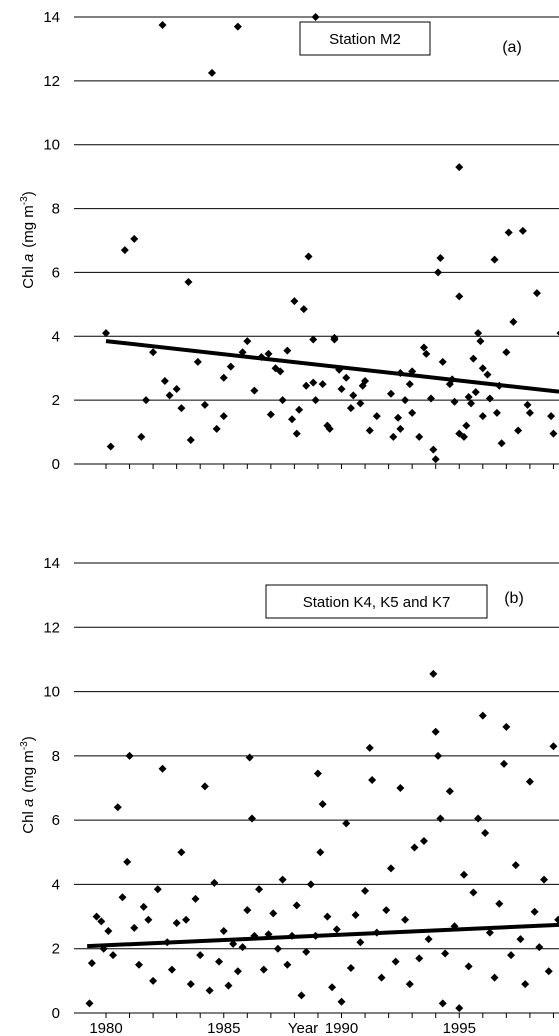  Describe the element at coordinates (51, 692) in the screenshot. I see `y-tick-label: 10` at that location.